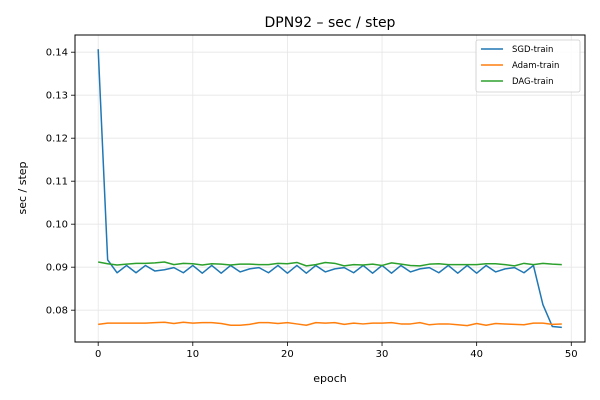 This screenshot has height=400, width=600. I want to click on y-axis: 0.08 0.09 0.10 0.11 0.12 0.13 0.14, so click(60, 182).